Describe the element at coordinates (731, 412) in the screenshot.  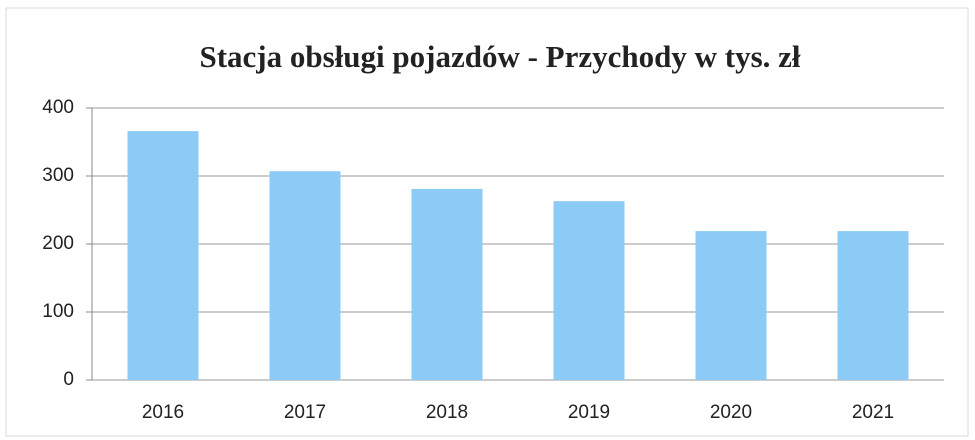
I see `x-tick-label: 2020` at that location.